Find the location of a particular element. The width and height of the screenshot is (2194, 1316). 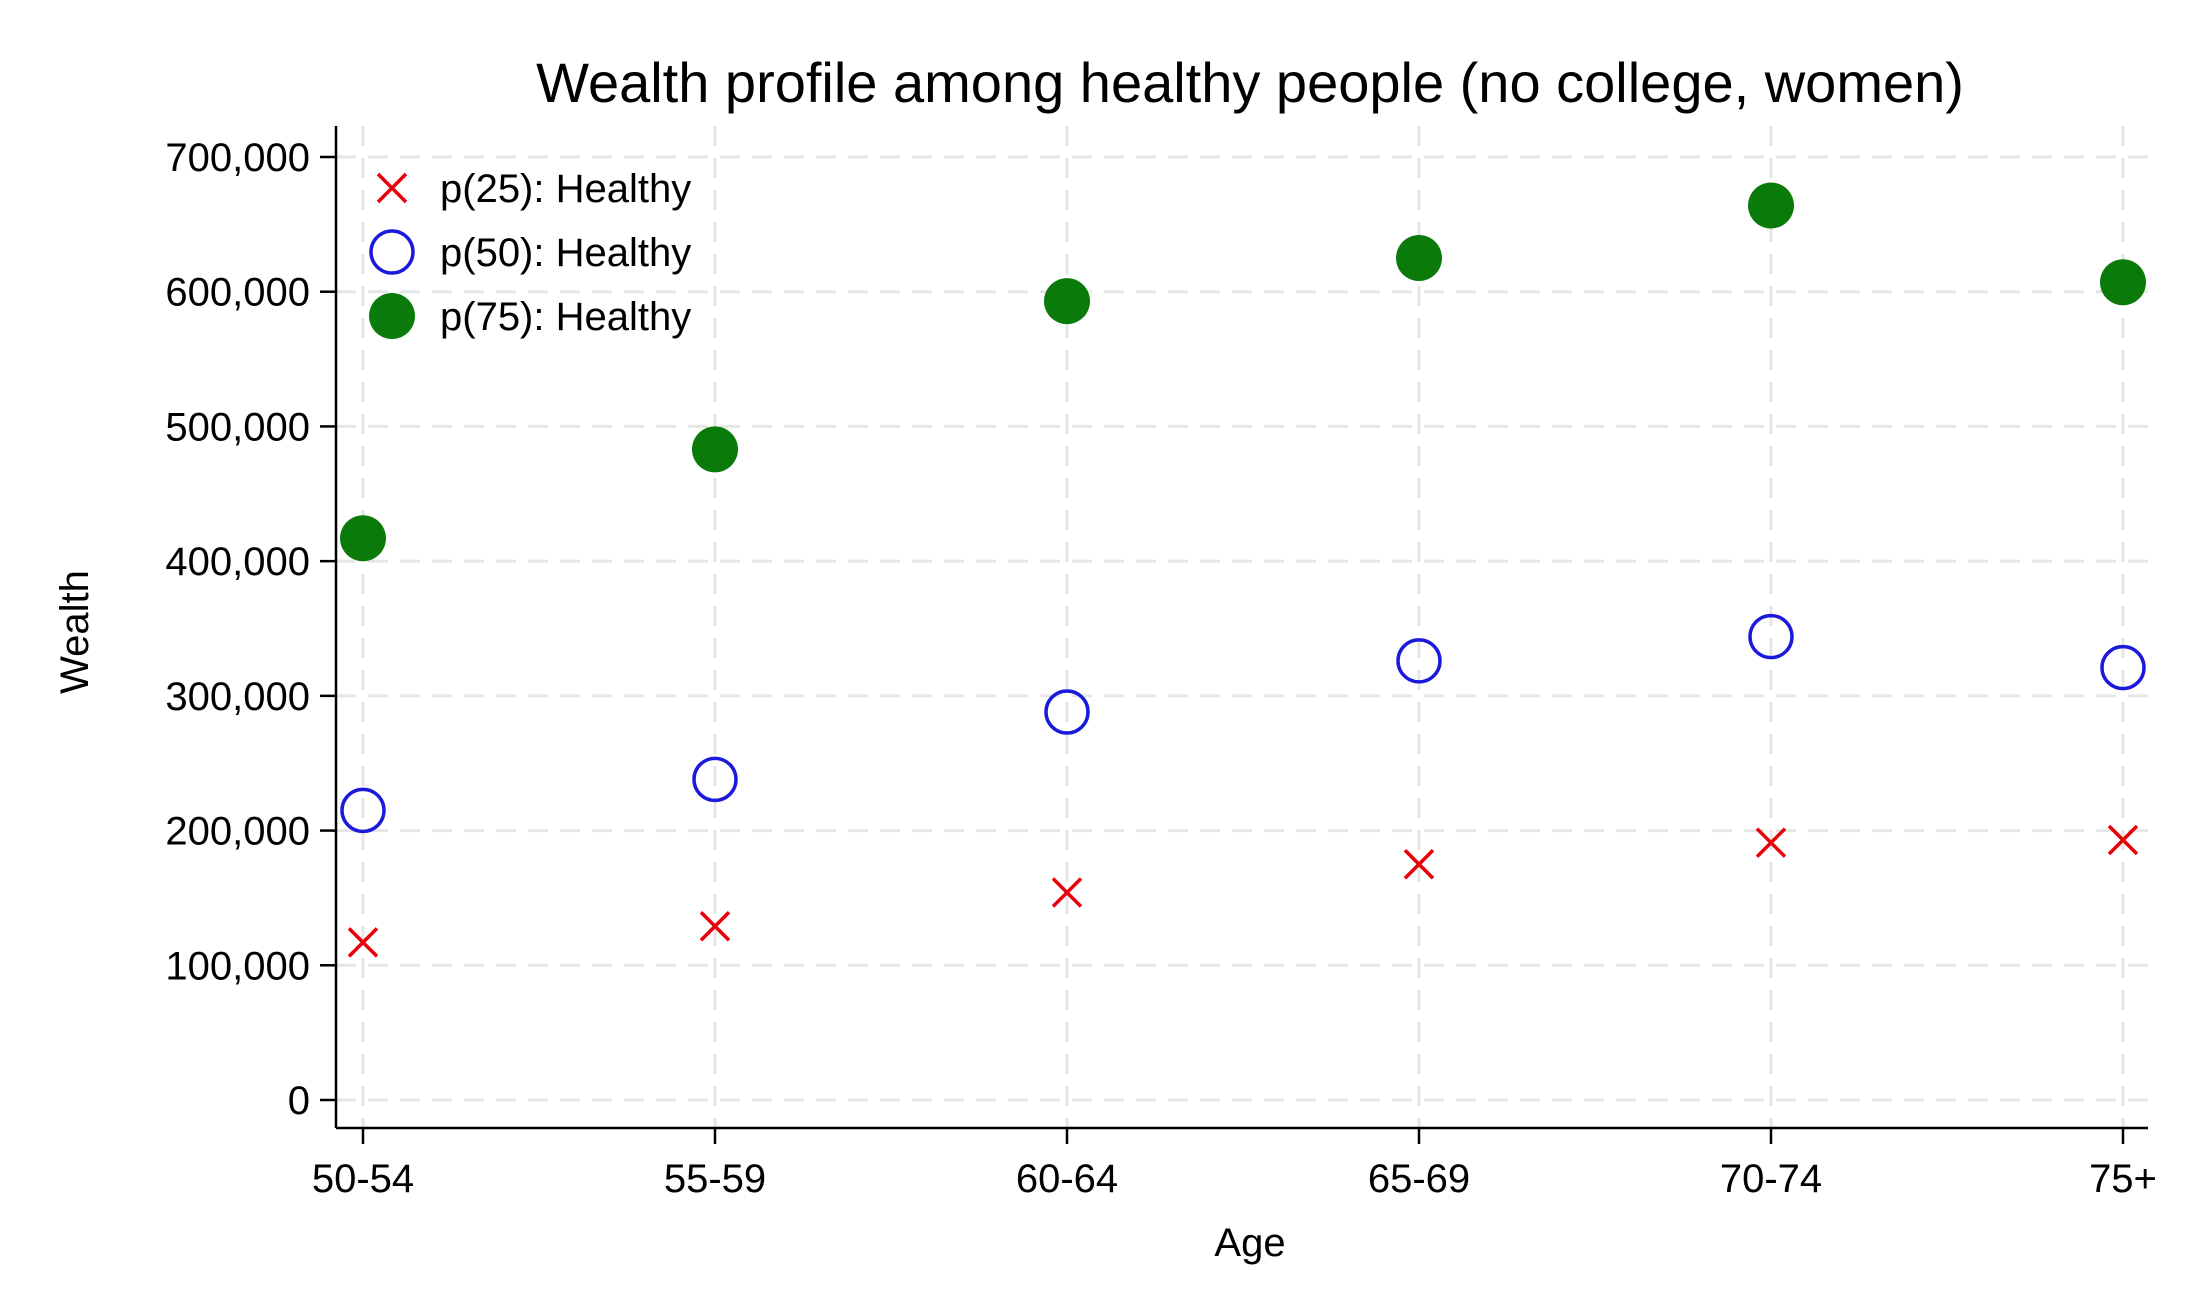

y-tick-label: 100,000 is located at coordinates (237, 966).